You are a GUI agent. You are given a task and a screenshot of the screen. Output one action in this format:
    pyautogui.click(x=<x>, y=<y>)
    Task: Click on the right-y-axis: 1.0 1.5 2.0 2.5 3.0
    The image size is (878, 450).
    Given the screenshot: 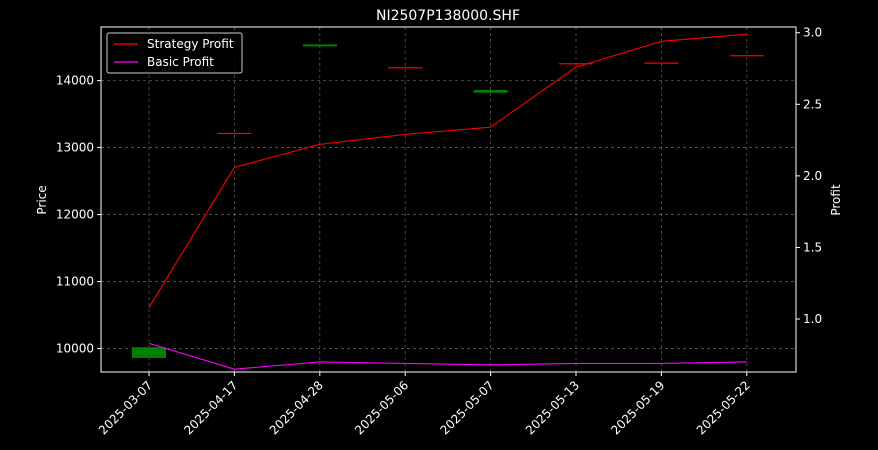 What is the action you would take?
    pyautogui.click(x=809, y=176)
    